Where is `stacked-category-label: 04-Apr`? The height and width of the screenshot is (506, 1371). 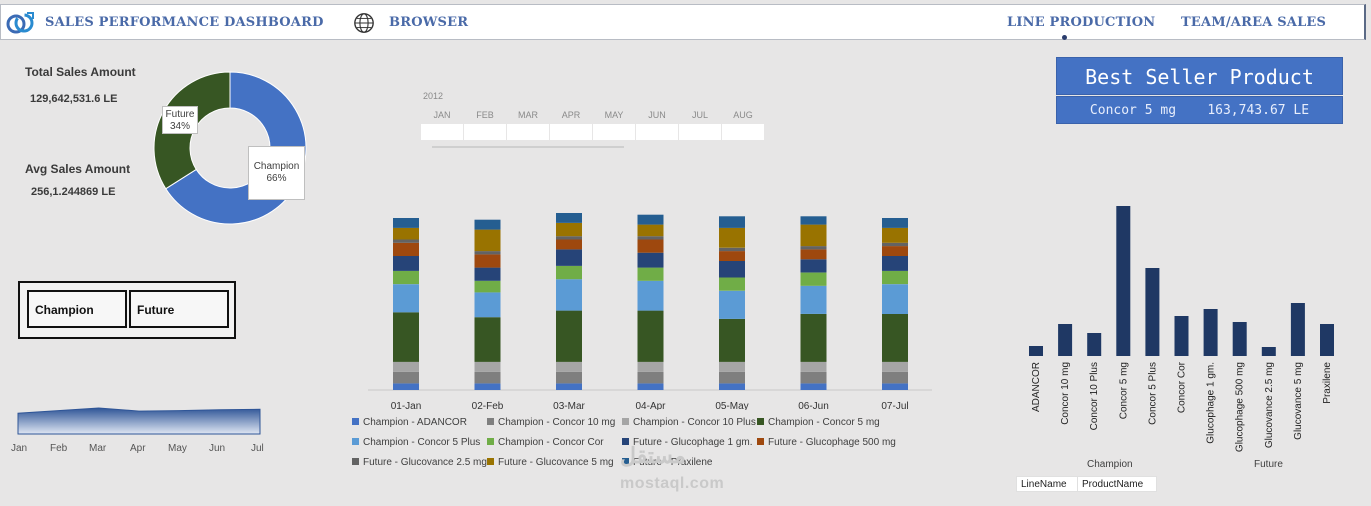
stacked-category-label: 04-Apr is located at coordinates (650, 405).